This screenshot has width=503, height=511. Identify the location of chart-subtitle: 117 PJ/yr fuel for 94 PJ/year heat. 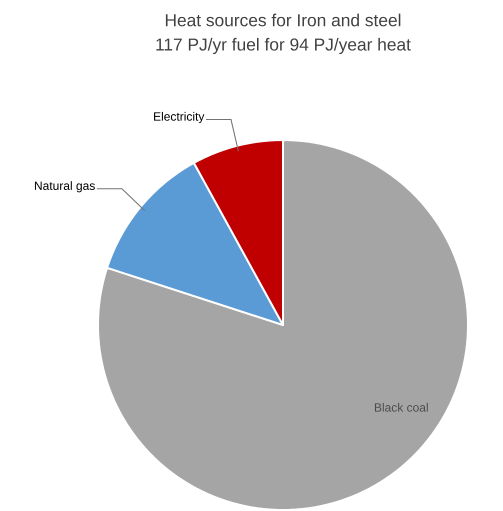
(283, 46).